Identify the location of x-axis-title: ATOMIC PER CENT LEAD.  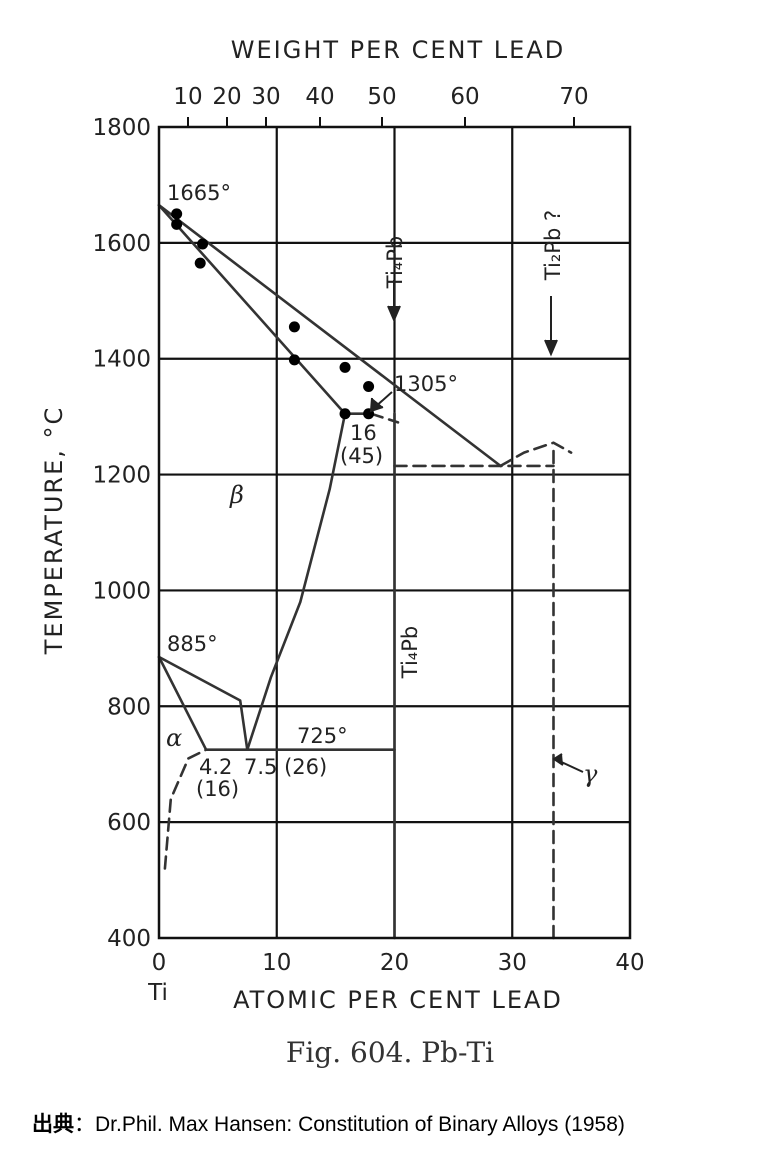
(398, 1000).